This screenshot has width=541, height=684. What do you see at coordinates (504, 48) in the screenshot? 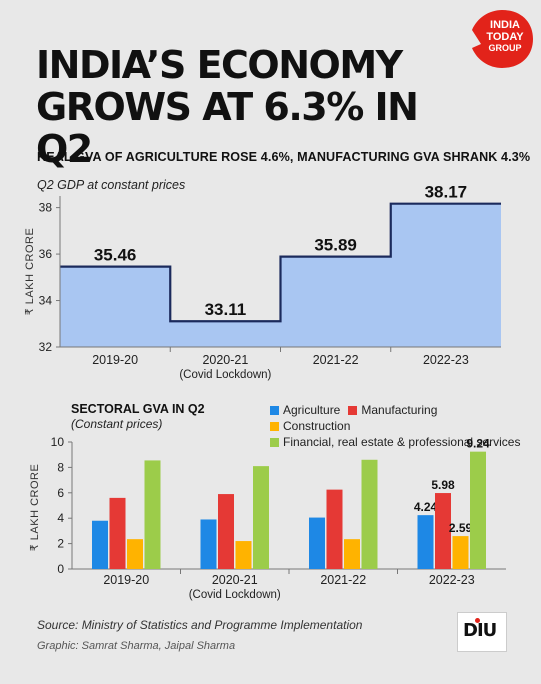
I see `brand-line3: GROUP` at bounding box center [504, 48].